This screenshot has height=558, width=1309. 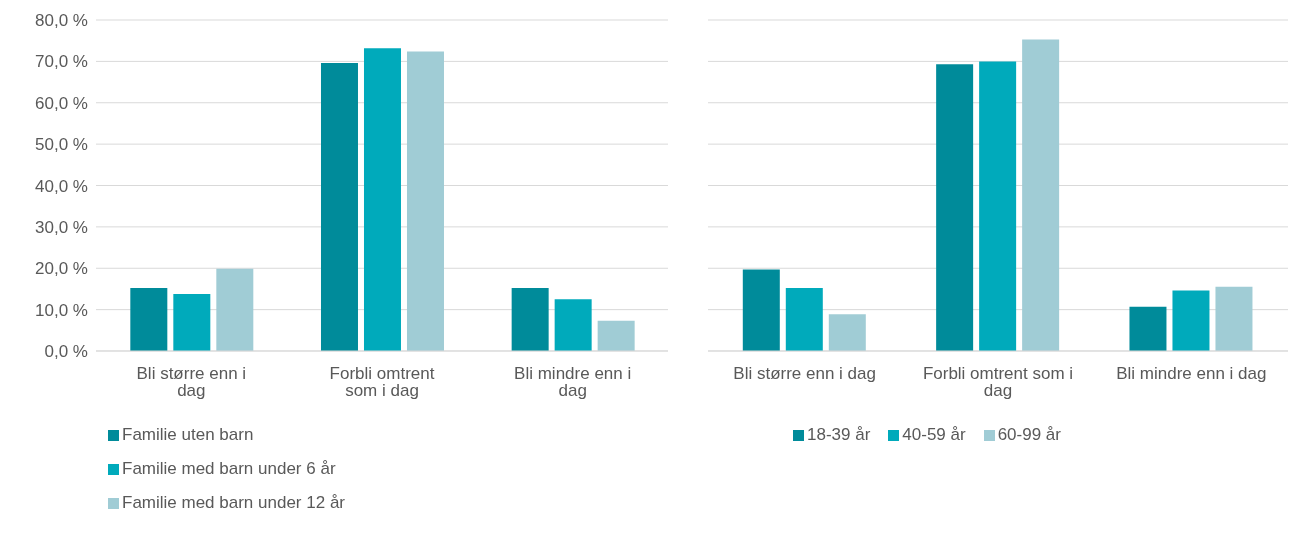 I want to click on legend-label: Familie med barn under 6 år, so click(x=229, y=469).